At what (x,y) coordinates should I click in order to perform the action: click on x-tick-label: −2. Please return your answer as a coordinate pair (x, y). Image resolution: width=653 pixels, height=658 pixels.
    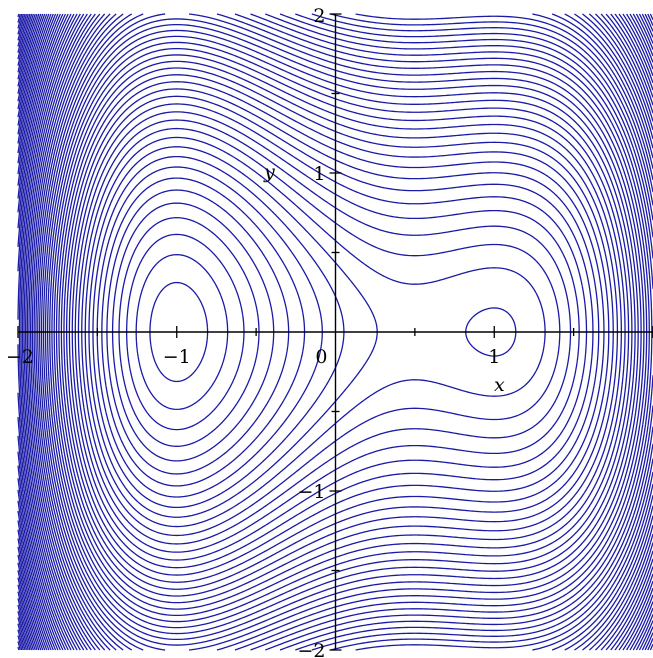
    Looking at the image, I should click on (20, 357).